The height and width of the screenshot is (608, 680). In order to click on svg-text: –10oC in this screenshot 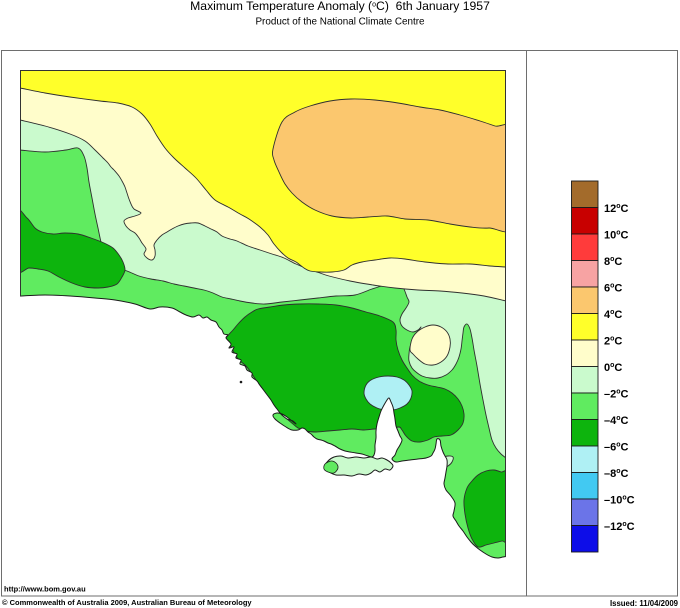, I will do `click(619, 501)`.